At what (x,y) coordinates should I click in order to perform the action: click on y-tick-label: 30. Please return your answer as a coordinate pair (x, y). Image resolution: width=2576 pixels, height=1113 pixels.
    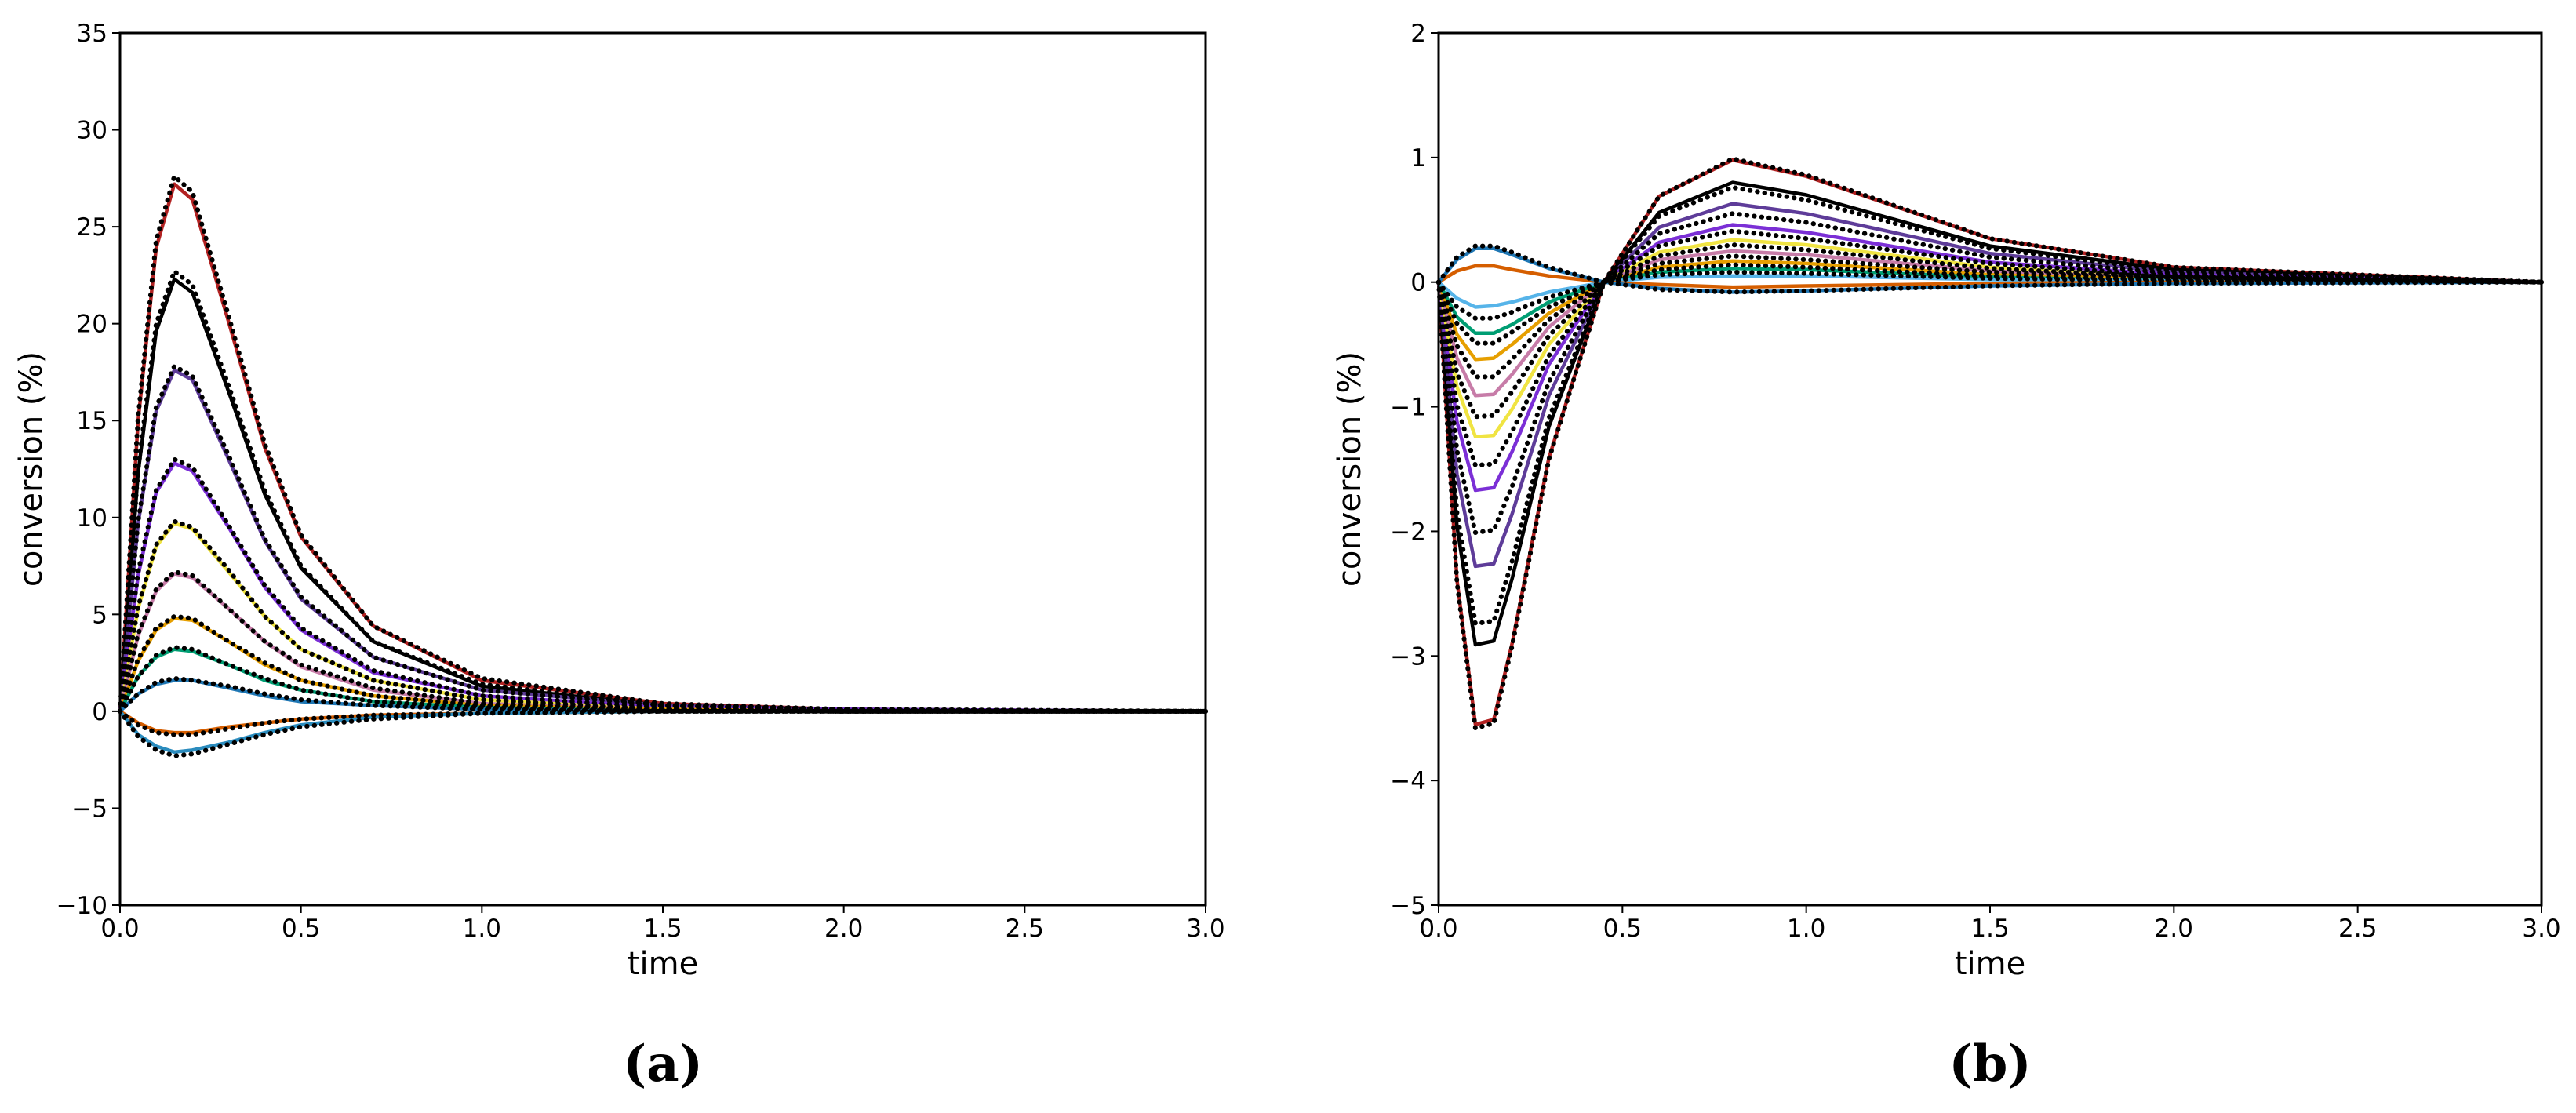
    Looking at the image, I should click on (92, 131).